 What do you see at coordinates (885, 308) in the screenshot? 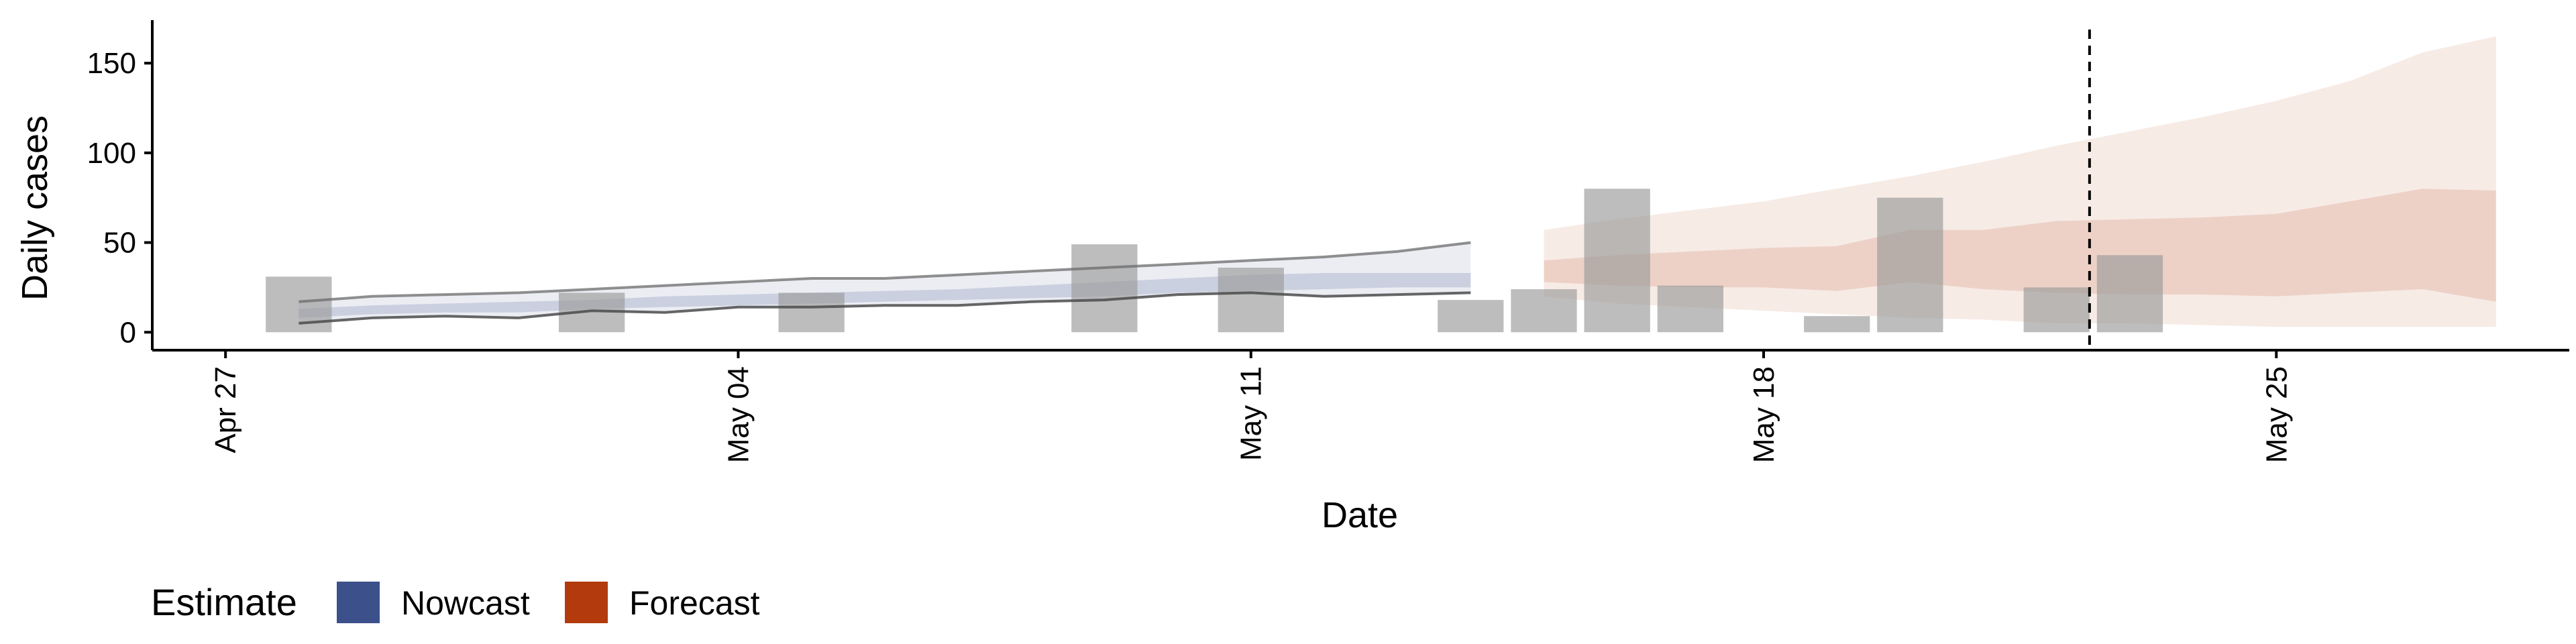
I see `nowcast-lower-line` at bounding box center [885, 308].